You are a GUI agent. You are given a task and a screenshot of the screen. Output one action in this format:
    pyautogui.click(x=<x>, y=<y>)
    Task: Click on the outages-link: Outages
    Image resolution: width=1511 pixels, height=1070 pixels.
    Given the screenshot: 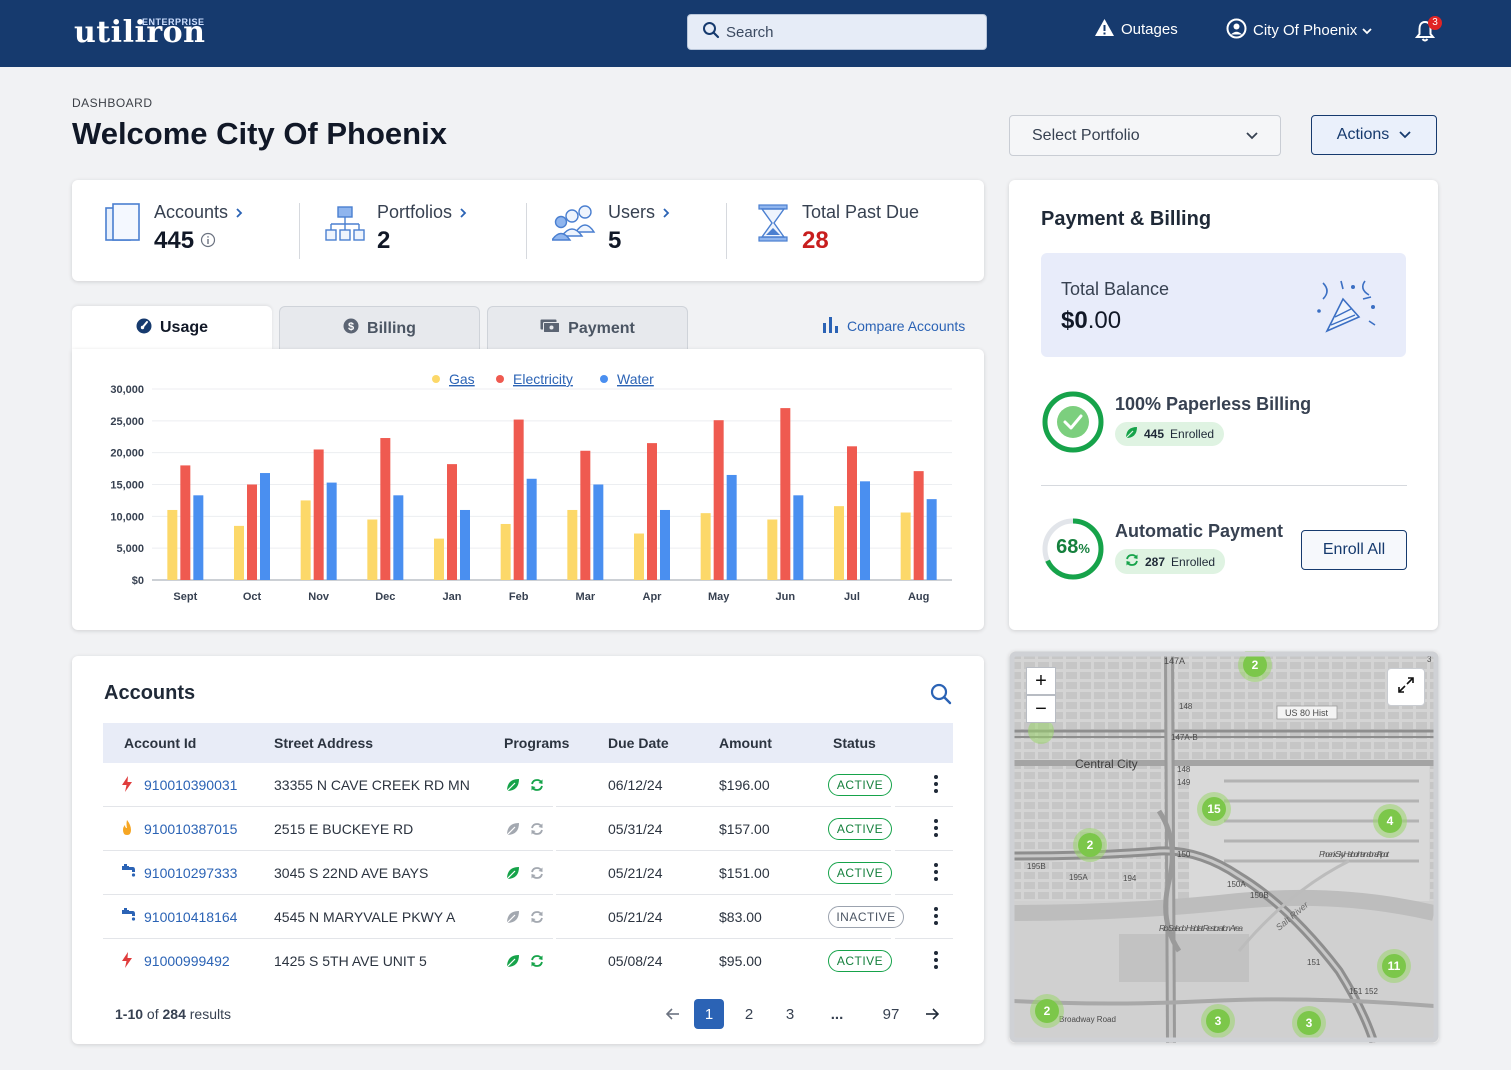 What is the action you would take?
    pyautogui.click(x=1136, y=29)
    